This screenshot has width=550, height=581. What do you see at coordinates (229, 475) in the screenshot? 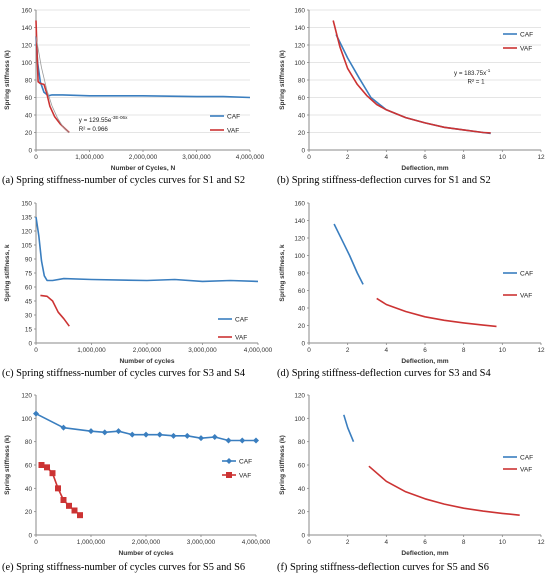
I see `legend-marker` at bounding box center [229, 475].